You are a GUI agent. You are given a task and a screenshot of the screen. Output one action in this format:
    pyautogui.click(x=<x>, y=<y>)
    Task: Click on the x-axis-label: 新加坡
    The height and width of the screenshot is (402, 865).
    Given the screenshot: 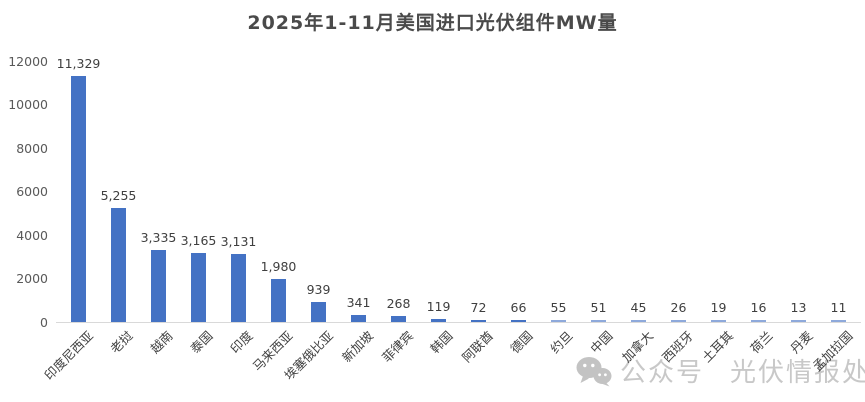 What is the action you would take?
    pyautogui.click(x=357, y=347)
    